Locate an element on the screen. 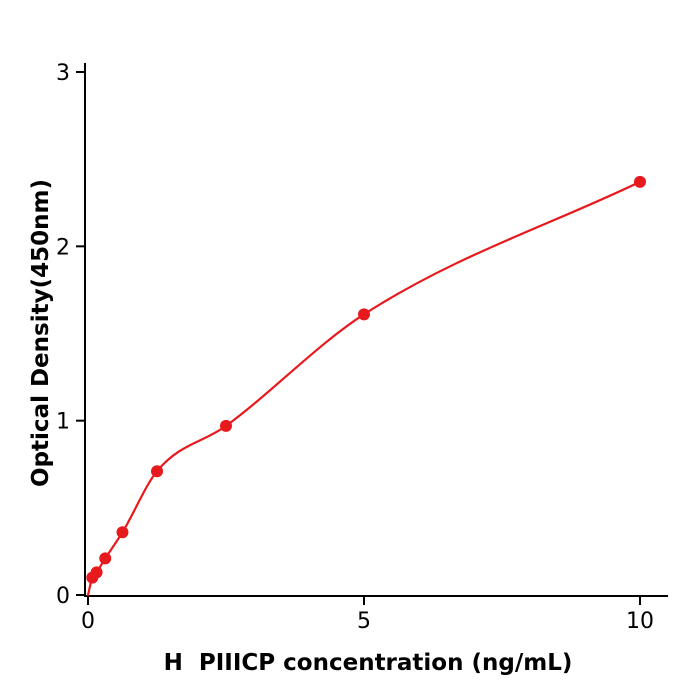 The height and width of the screenshot is (700, 700). x-tick-label: 5 is located at coordinates (364, 621).